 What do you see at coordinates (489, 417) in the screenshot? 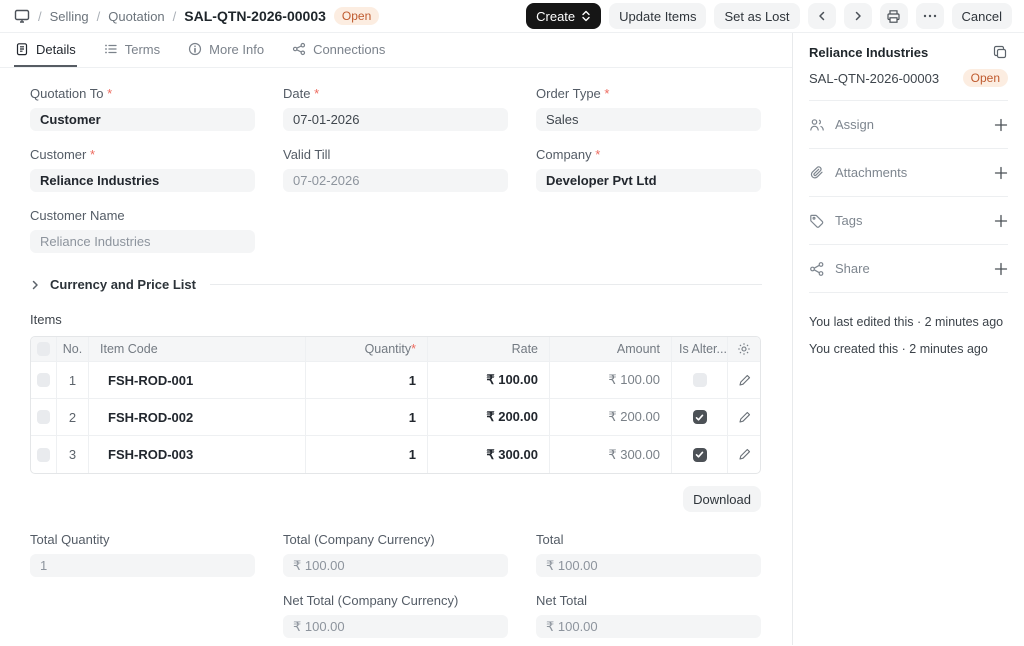
I see `rate-cell: ₹ 200.00` at bounding box center [489, 417].